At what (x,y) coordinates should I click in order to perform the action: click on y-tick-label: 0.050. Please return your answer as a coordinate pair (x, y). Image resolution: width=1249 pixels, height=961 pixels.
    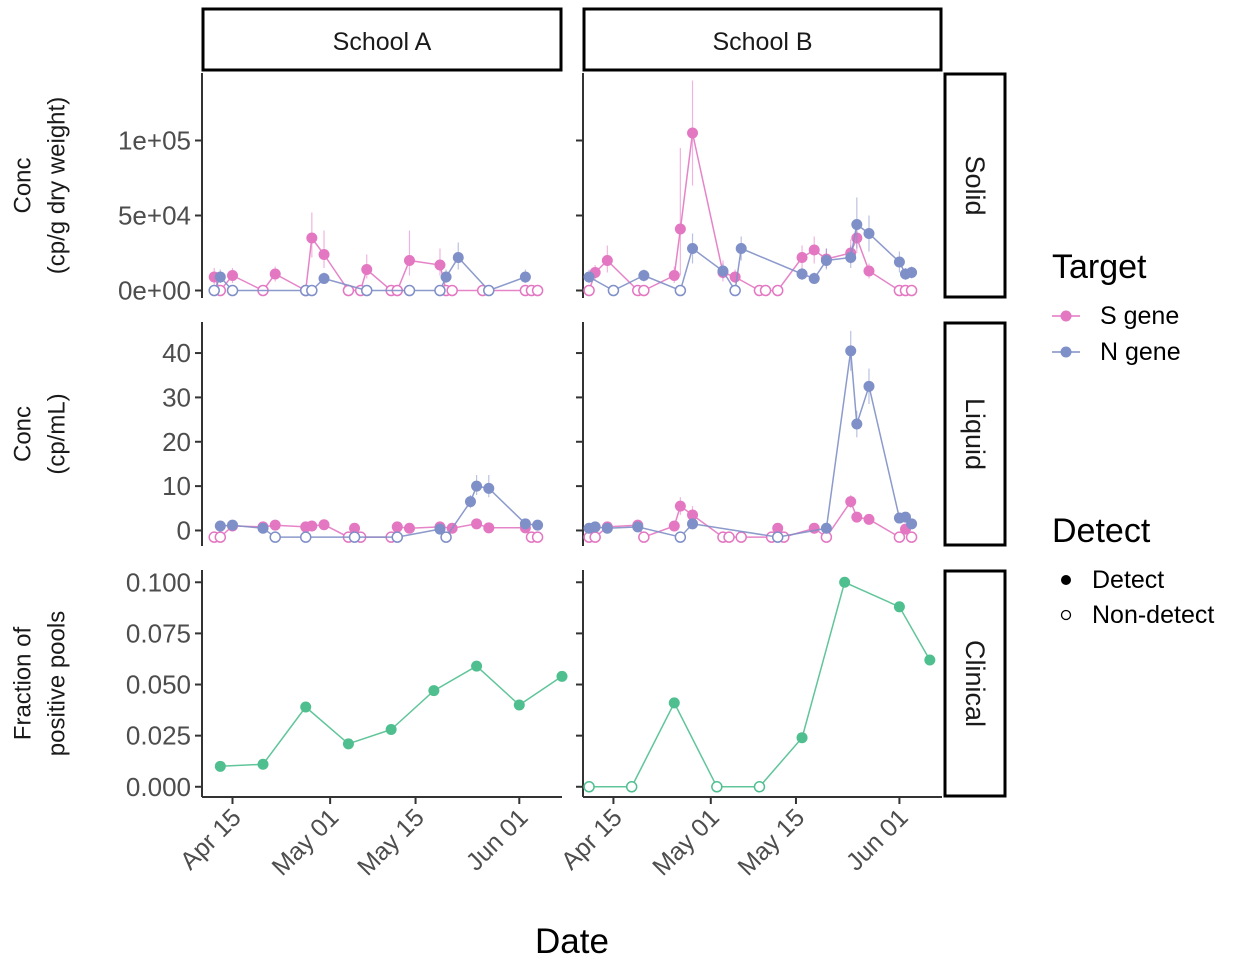
    Looking at the image, I should click on (158, 685).